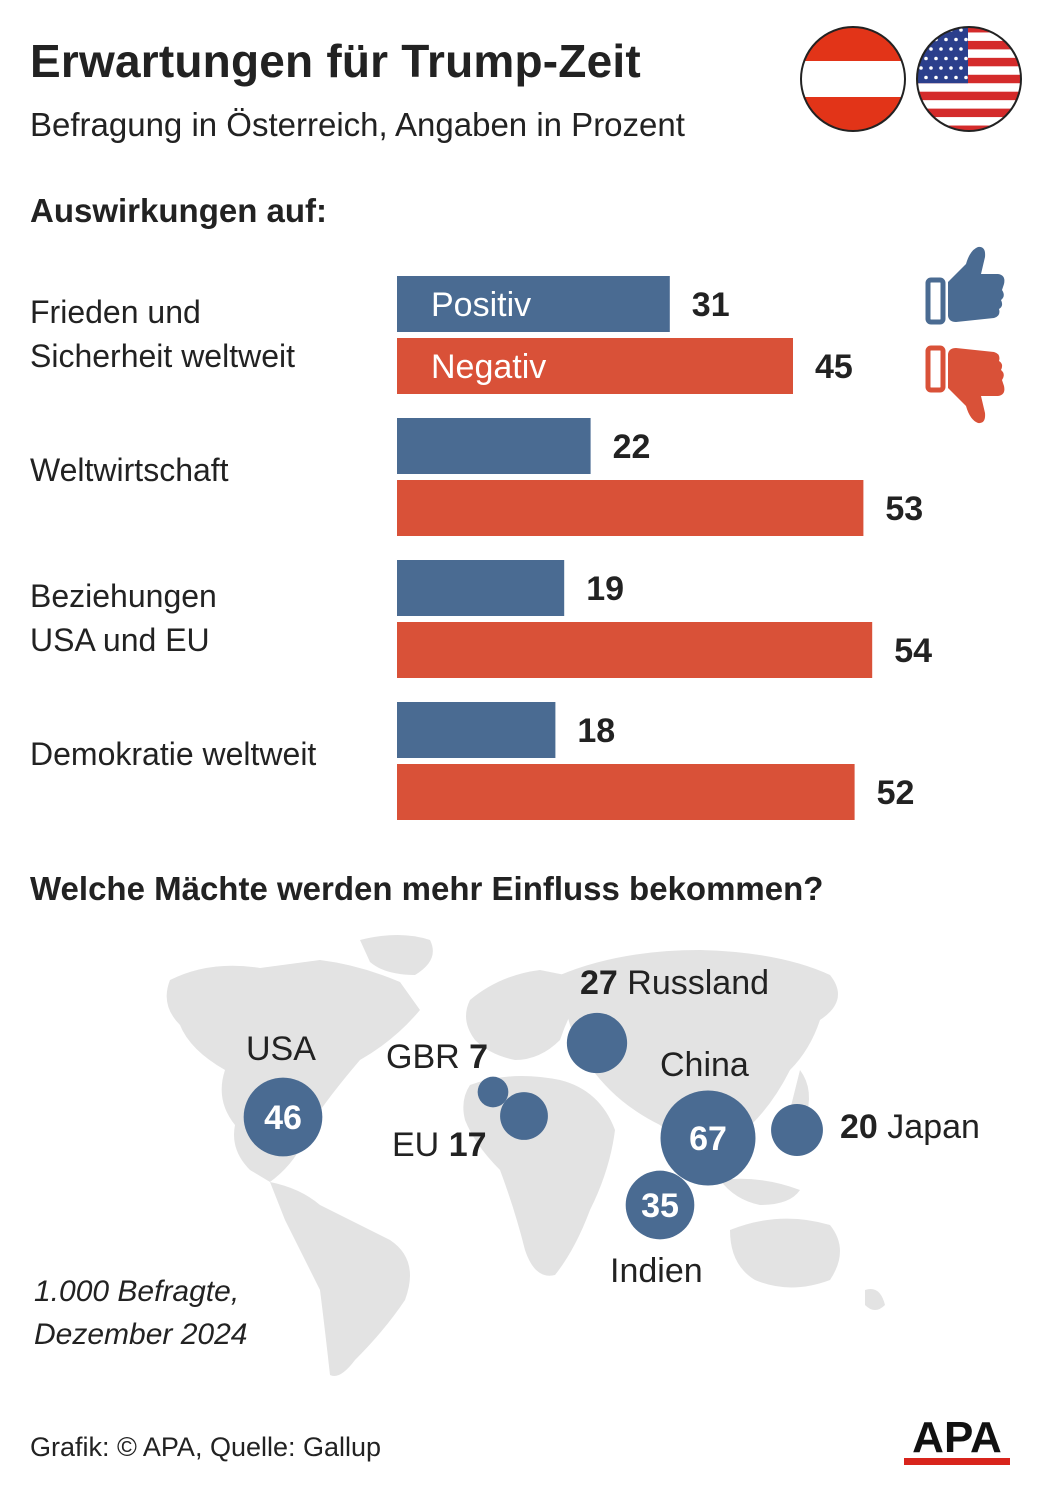 The height and width of the screenshot is (1489, 1041). I want to click on apa-logo-bar, so click(957, 1461).